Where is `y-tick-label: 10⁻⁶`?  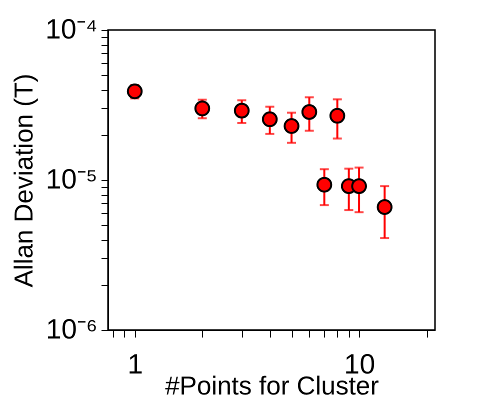
y-tick-label: 10⁻⁶ is located at coordinates (72, 329).